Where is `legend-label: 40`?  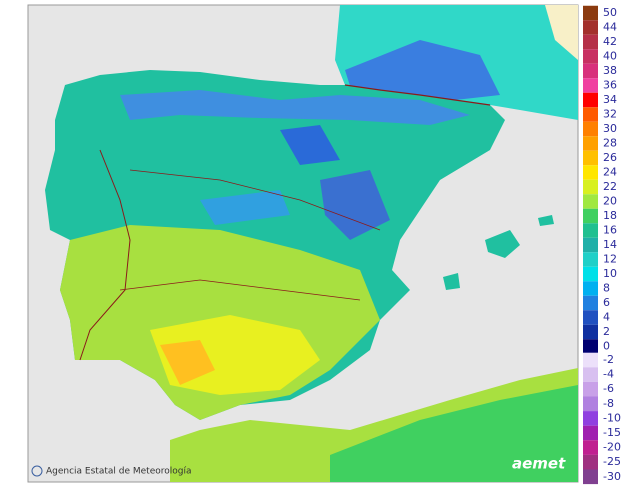
legend-label: 40 is located at coordinates (610, 56).